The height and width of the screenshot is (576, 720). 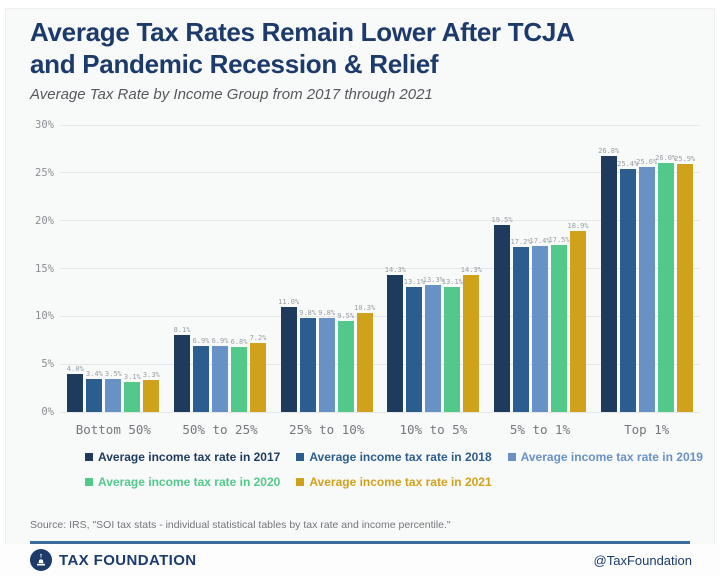 What do you see at coordinates (94, 374) in the screenshot?
I see `bar-value-label: 3.4%` at bounding box center [94, 374].